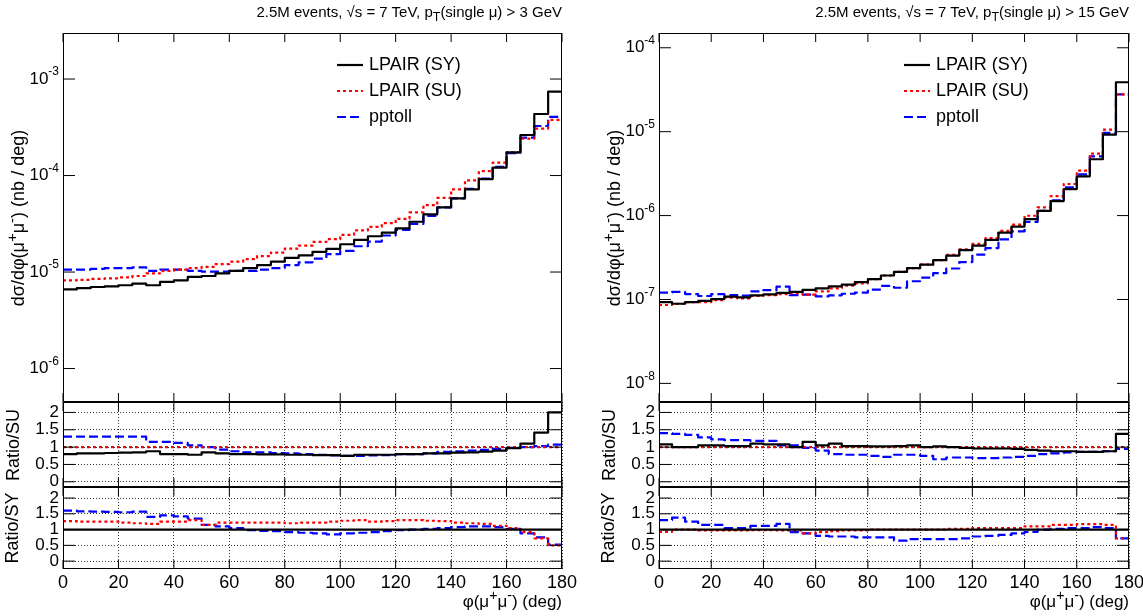 This screenshot has width=1143, height=616. What do you see at coordinates (409, 13) in the screenshot?
I see `chart-title: 2.5M events, √s = 7 TeV, p$_{T}$(single μ) > 3 GeV` at bounding box center [409, 13].